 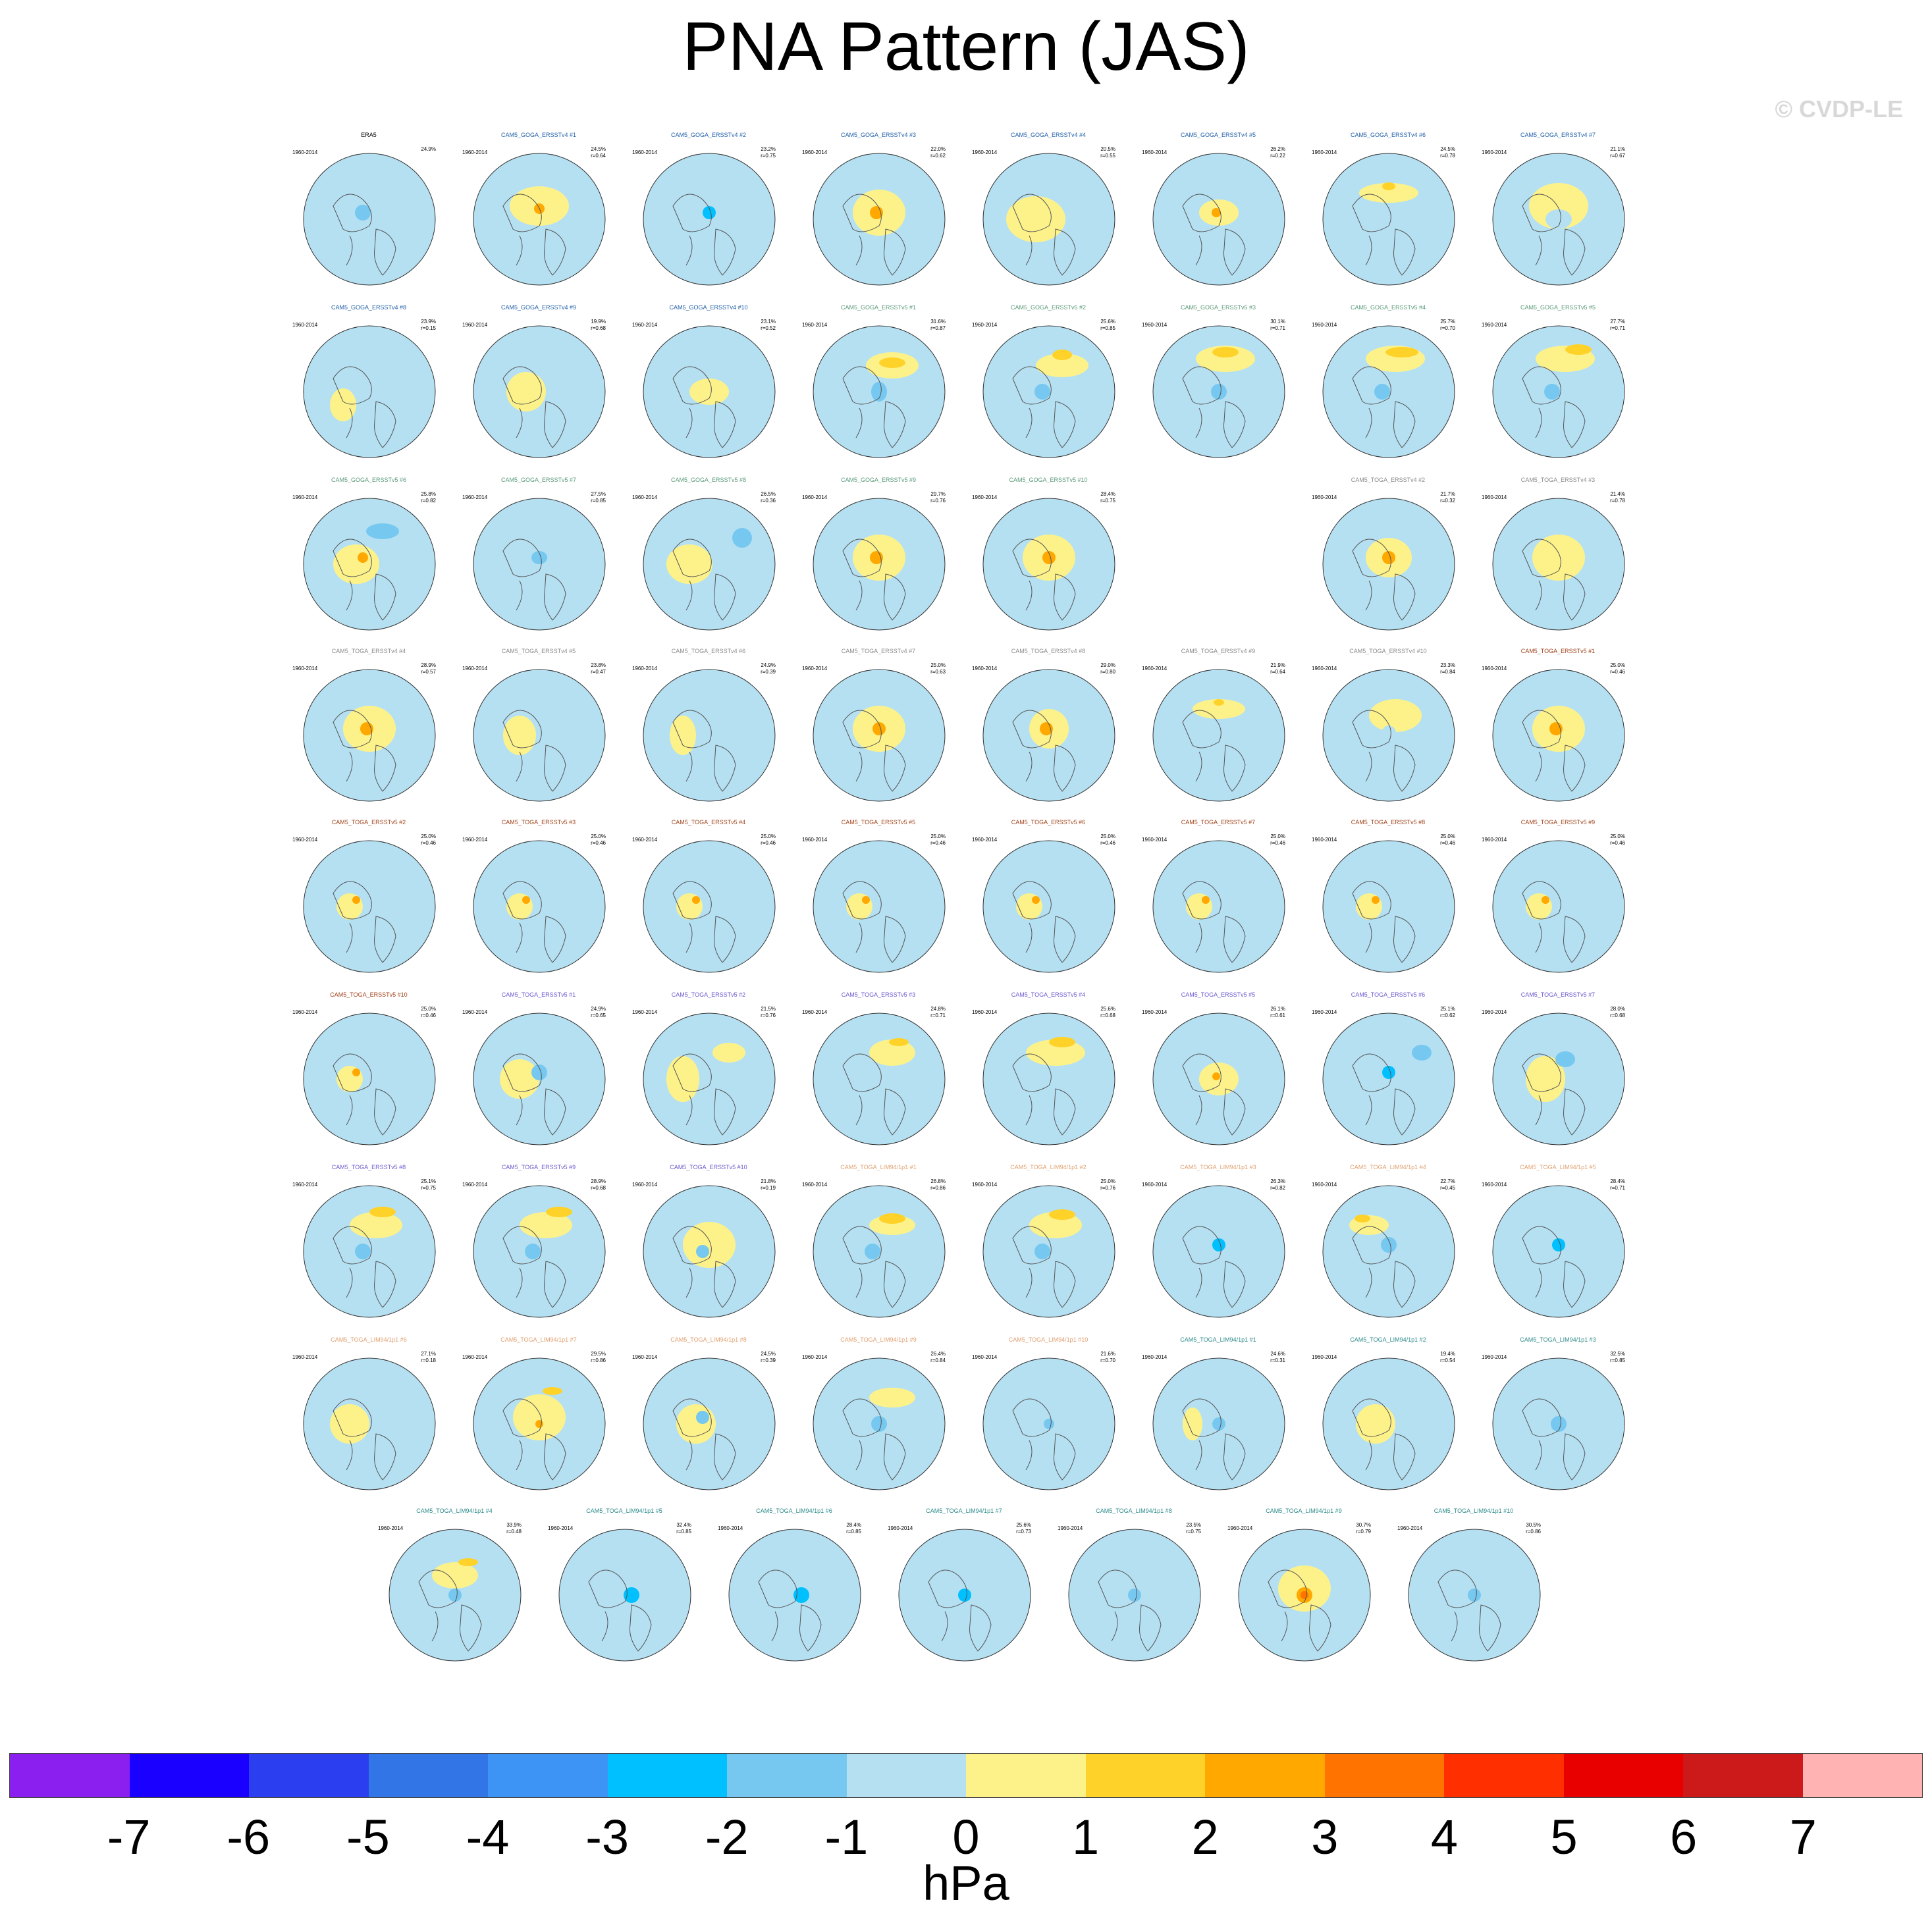 I want to click on panel-pattern-correlation: r=0.86, so click(x=938, y=1188).